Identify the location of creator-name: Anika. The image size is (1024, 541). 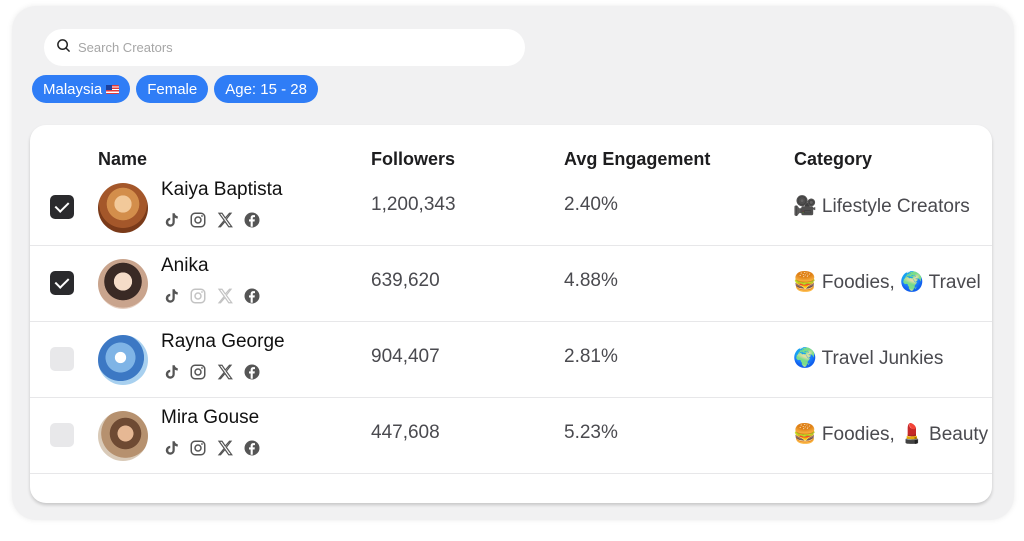
(185, 265).